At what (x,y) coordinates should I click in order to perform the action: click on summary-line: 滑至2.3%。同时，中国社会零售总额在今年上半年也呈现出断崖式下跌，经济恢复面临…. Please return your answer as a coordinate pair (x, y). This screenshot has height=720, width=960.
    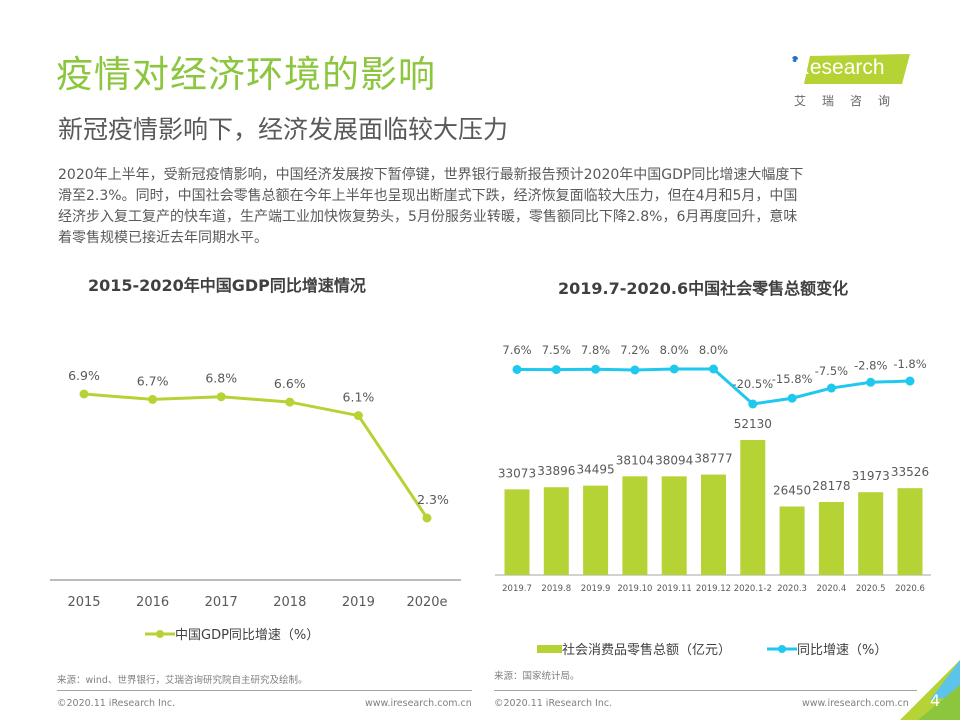
    Looking at the image, I should click on (428, 196).